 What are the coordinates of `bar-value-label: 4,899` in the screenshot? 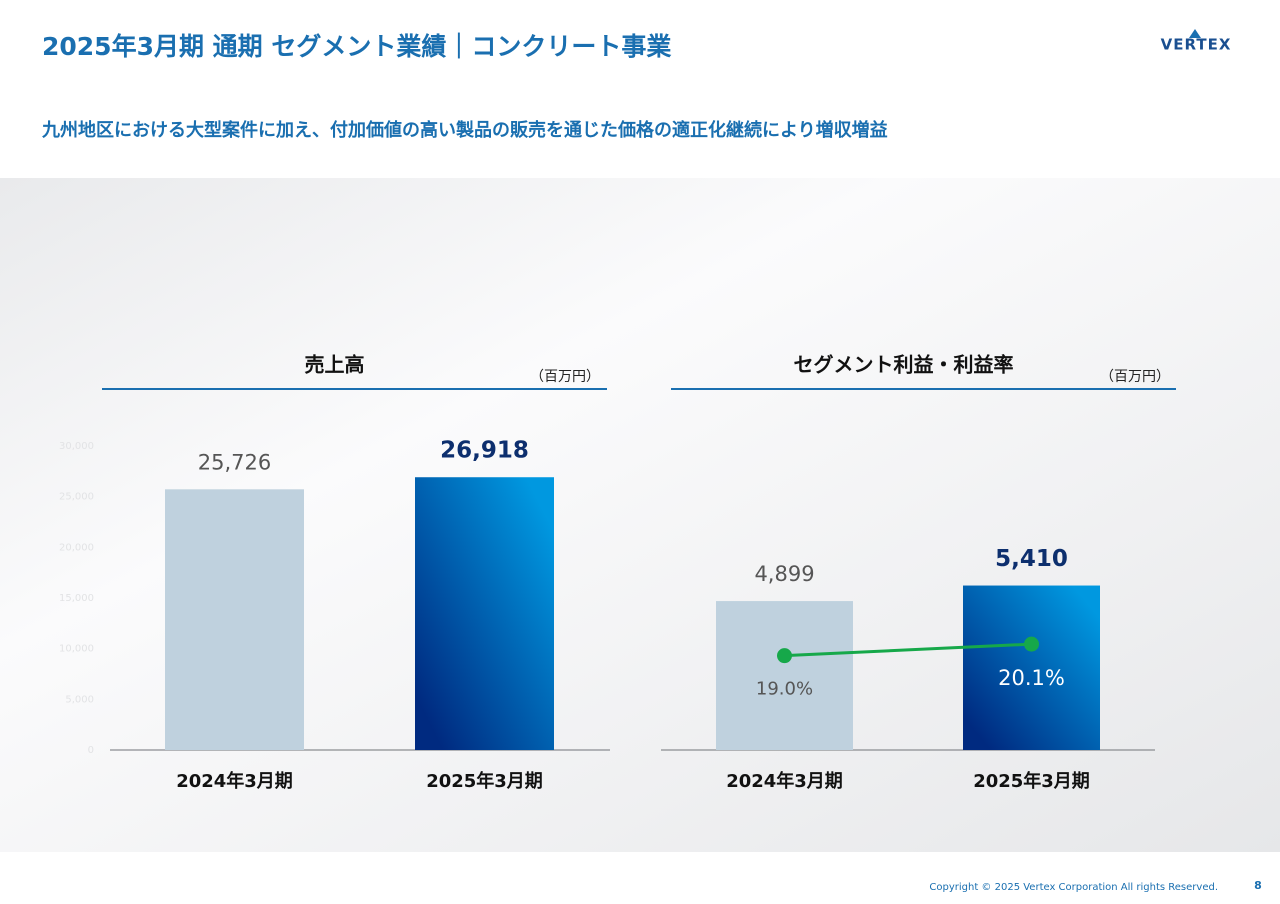 It's located at (784, 574).